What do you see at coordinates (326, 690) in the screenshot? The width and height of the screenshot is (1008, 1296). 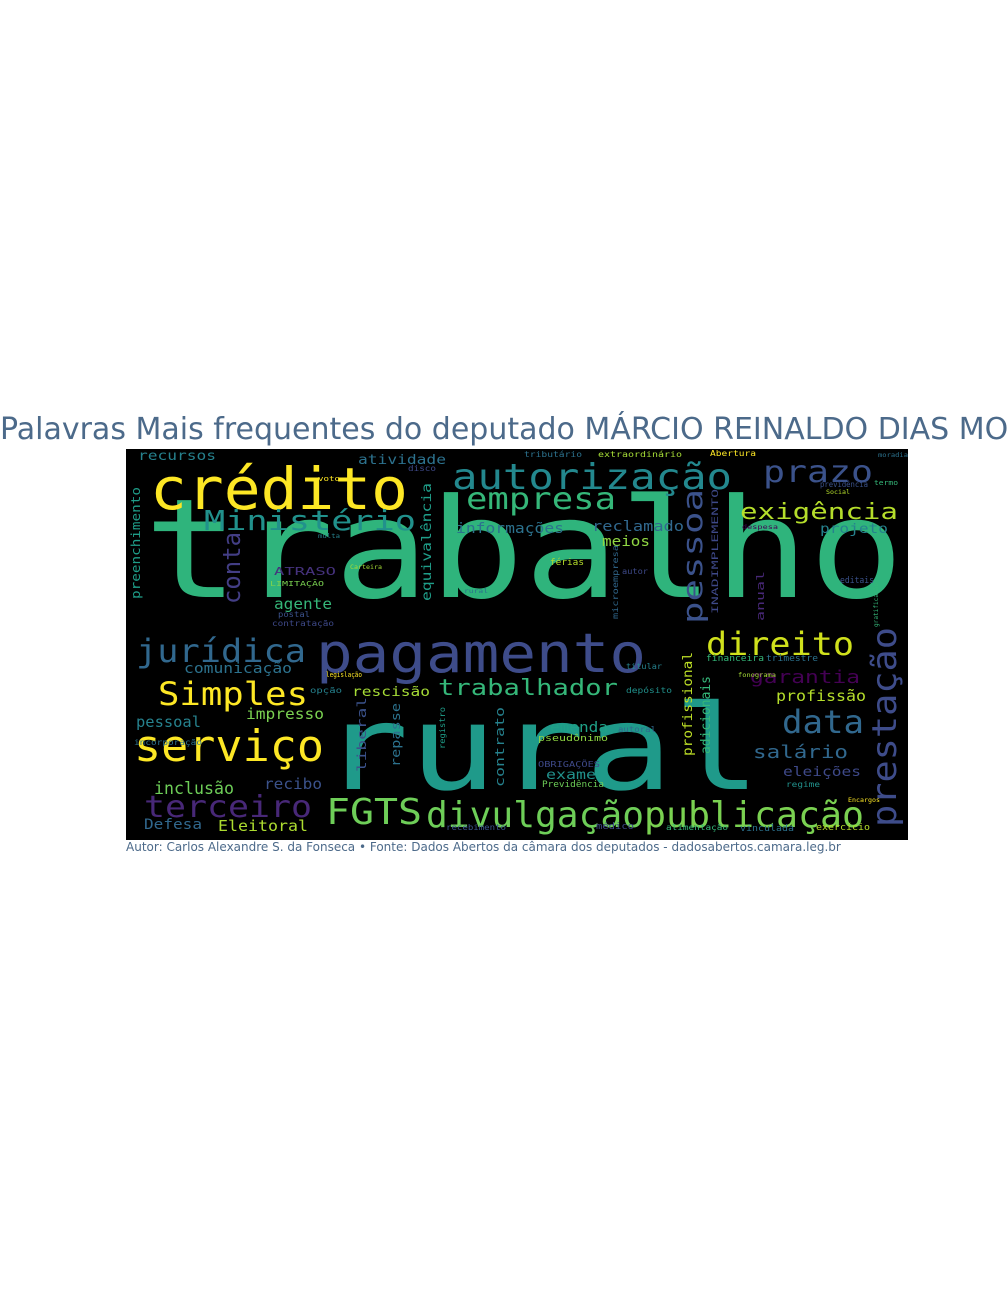 I see `word-72: opção` at bounding box center [326, 690].